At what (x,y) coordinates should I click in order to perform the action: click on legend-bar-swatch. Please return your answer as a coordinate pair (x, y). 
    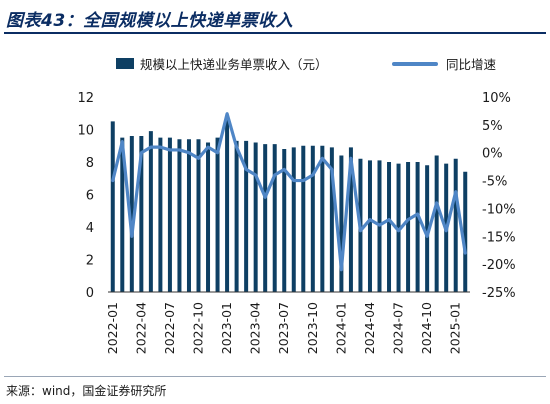
    Looking at the image, I should click on (125, 63).